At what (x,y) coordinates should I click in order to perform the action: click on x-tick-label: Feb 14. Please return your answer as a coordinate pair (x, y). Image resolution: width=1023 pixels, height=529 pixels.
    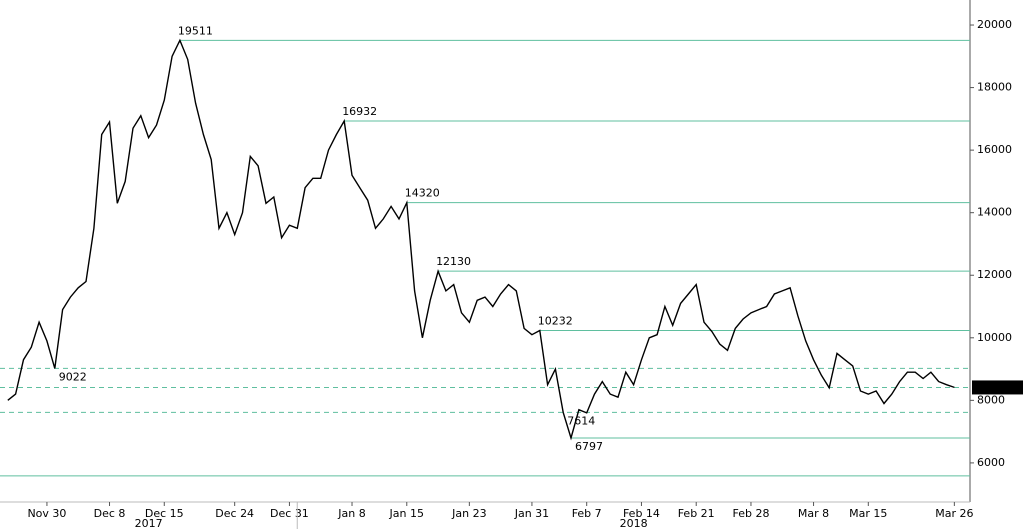
    Looking at the image, I should click on (641, 513).